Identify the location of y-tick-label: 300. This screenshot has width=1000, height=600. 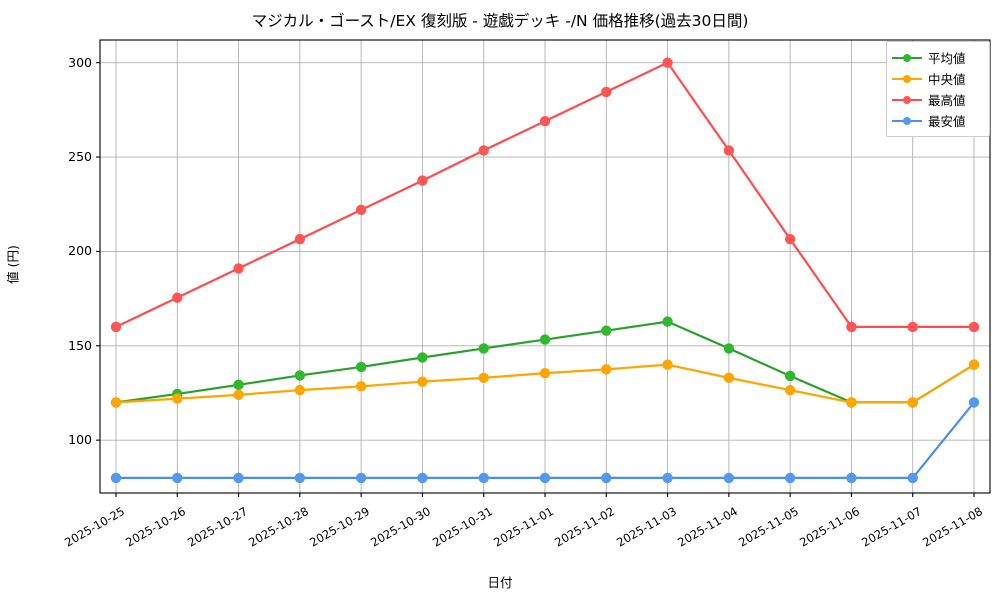
(80, 62).